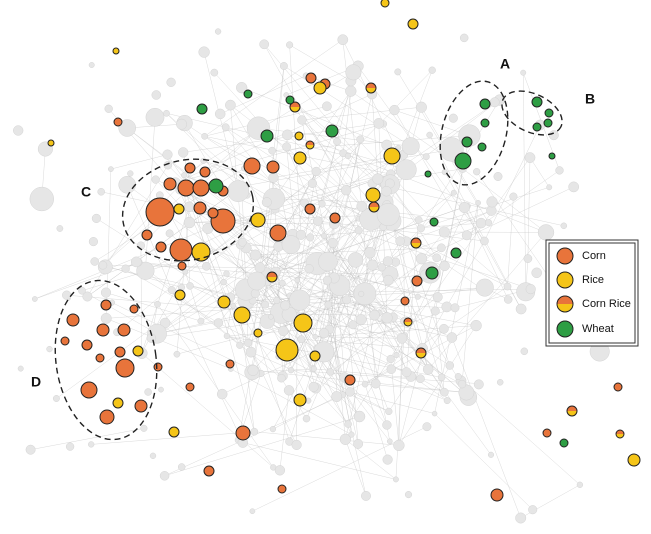 The width and height of the screenshot is (651, 534). Describe the element at coordinates (565, 304) in the screenshot. I see `legend-swatch` at that location.